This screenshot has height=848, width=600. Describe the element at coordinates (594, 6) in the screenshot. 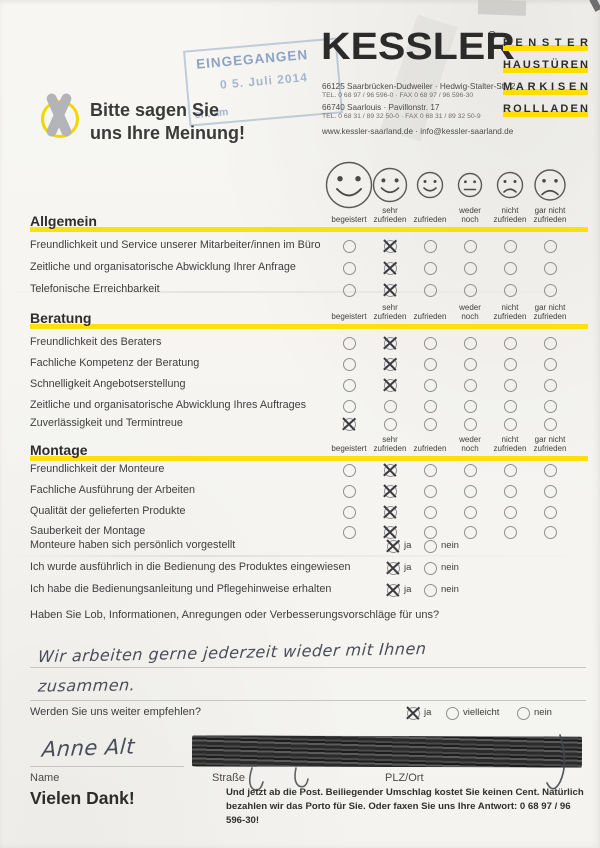

I see `corner-mark` at that location.